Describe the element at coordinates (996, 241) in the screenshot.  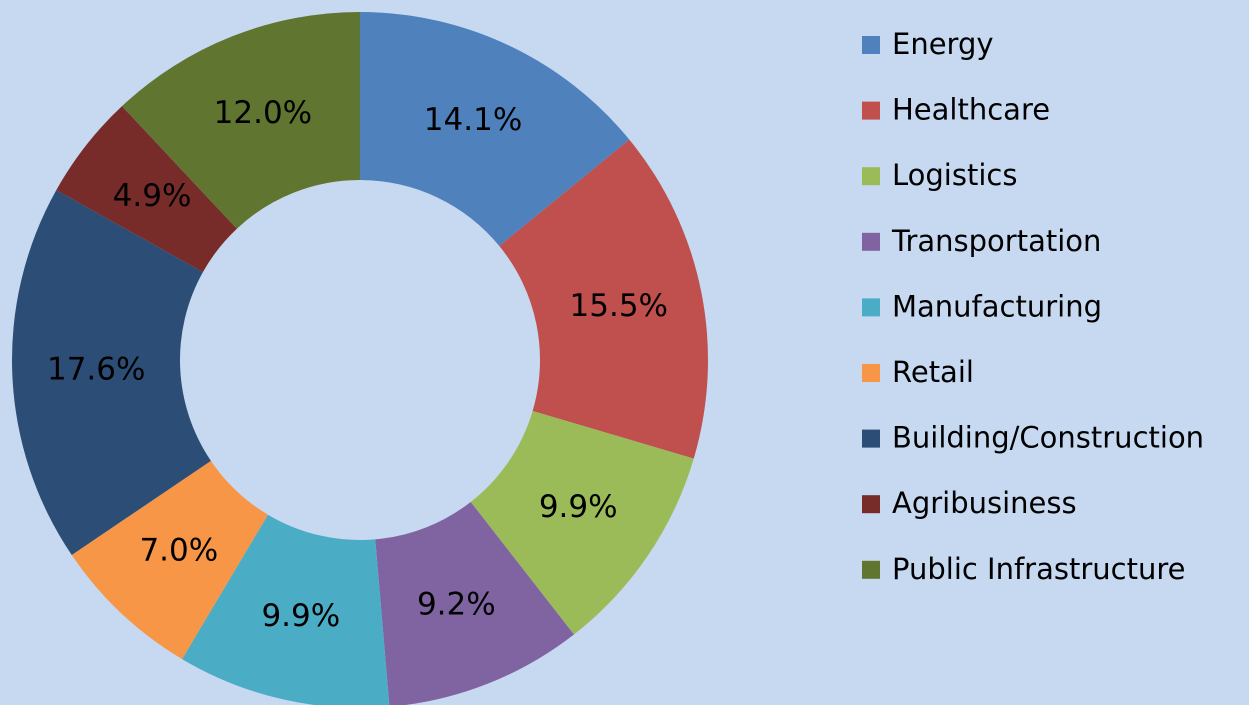
I see `legend-label: Transportation` at that location.